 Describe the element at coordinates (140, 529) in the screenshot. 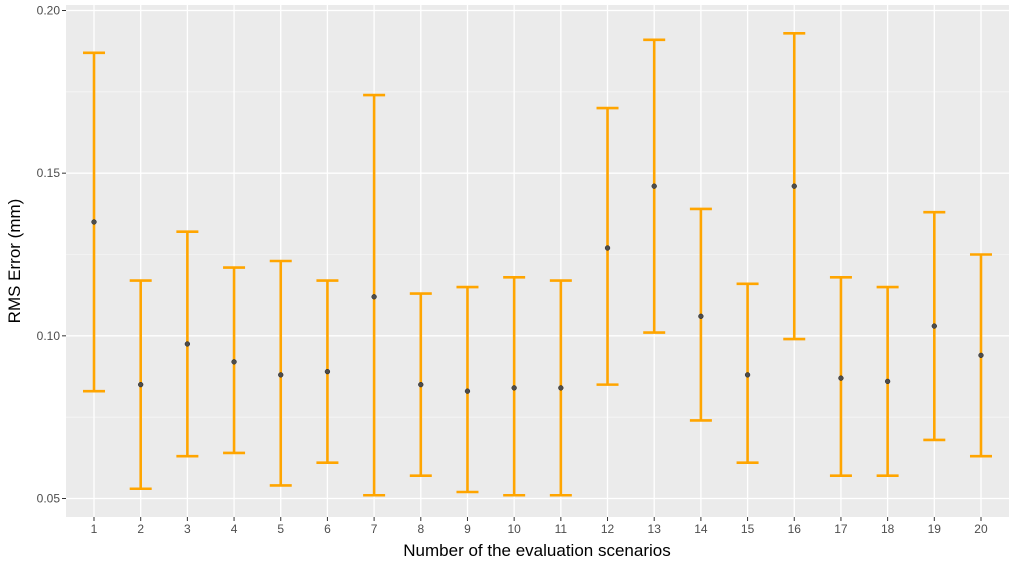

I see `x-tick-label: 2` at that location.